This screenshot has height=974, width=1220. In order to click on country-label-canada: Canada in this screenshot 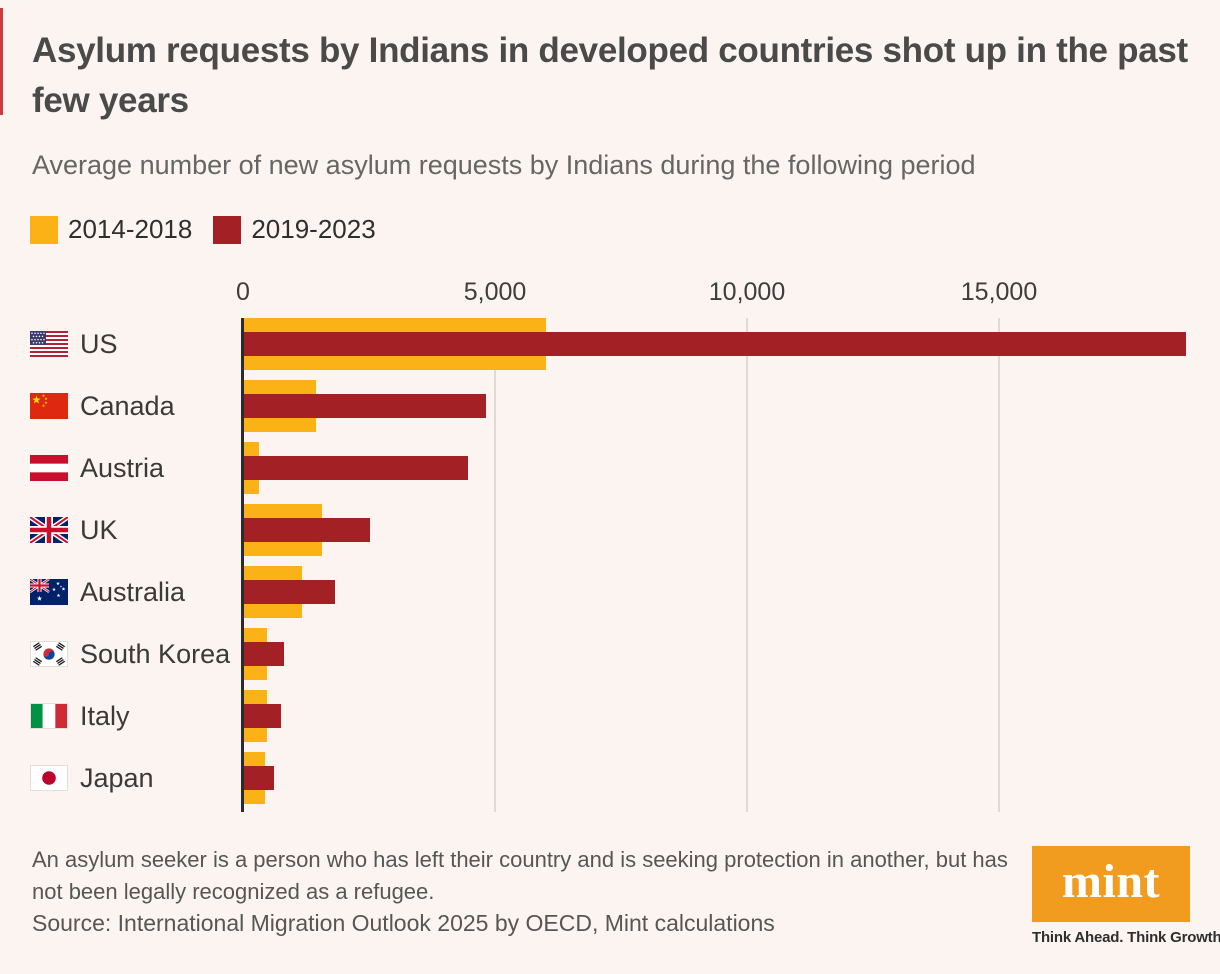, I will do `click(102, 406)`.